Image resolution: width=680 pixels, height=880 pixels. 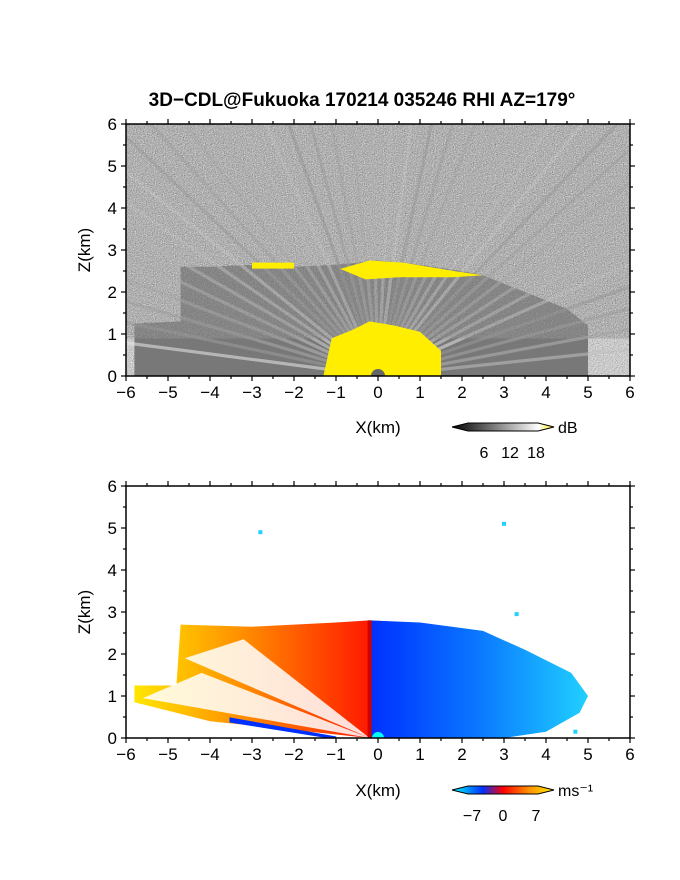 What do you see at coordinates (575, 791) in the screenshot?
I see `velocity-colorbar-unit: ms⁻¹` at bounding box center [575, 791].